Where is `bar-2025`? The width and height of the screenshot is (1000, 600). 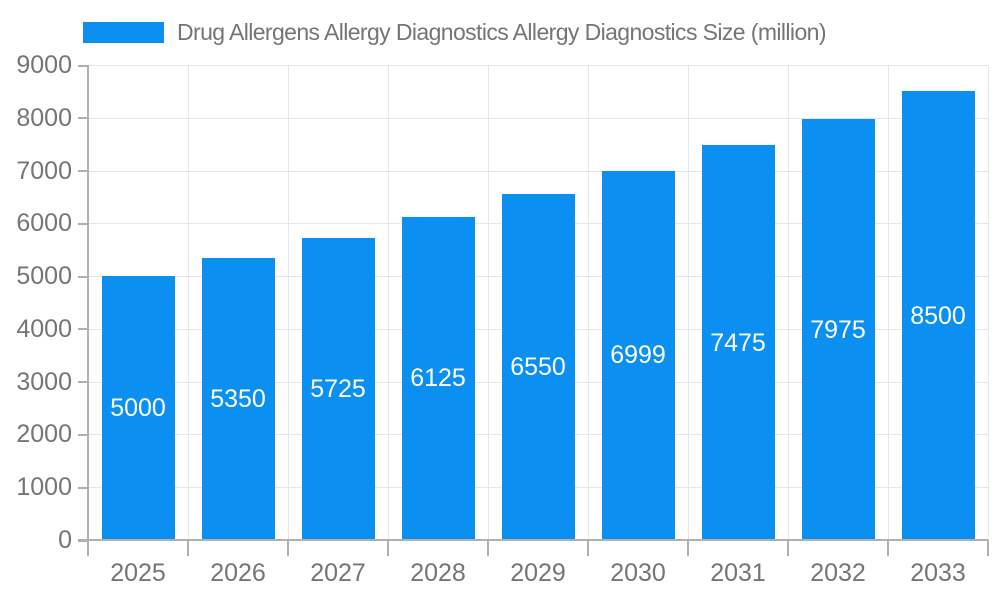 bar-2025 is located at coordinates (138, 408).